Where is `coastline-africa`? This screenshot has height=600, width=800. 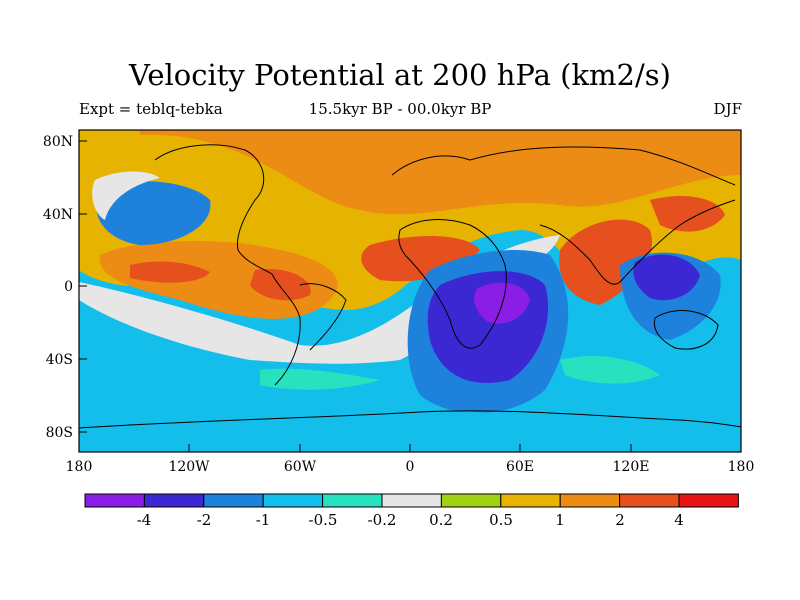 coastline-africa is located at coordinates (452, 284).